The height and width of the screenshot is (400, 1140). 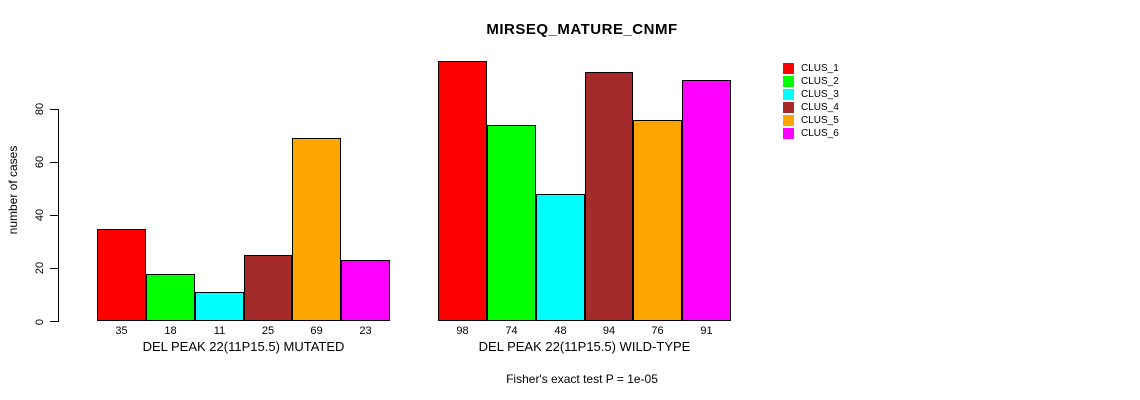 I want to click on bar-value-label: 35, so click(x=121, y=331).